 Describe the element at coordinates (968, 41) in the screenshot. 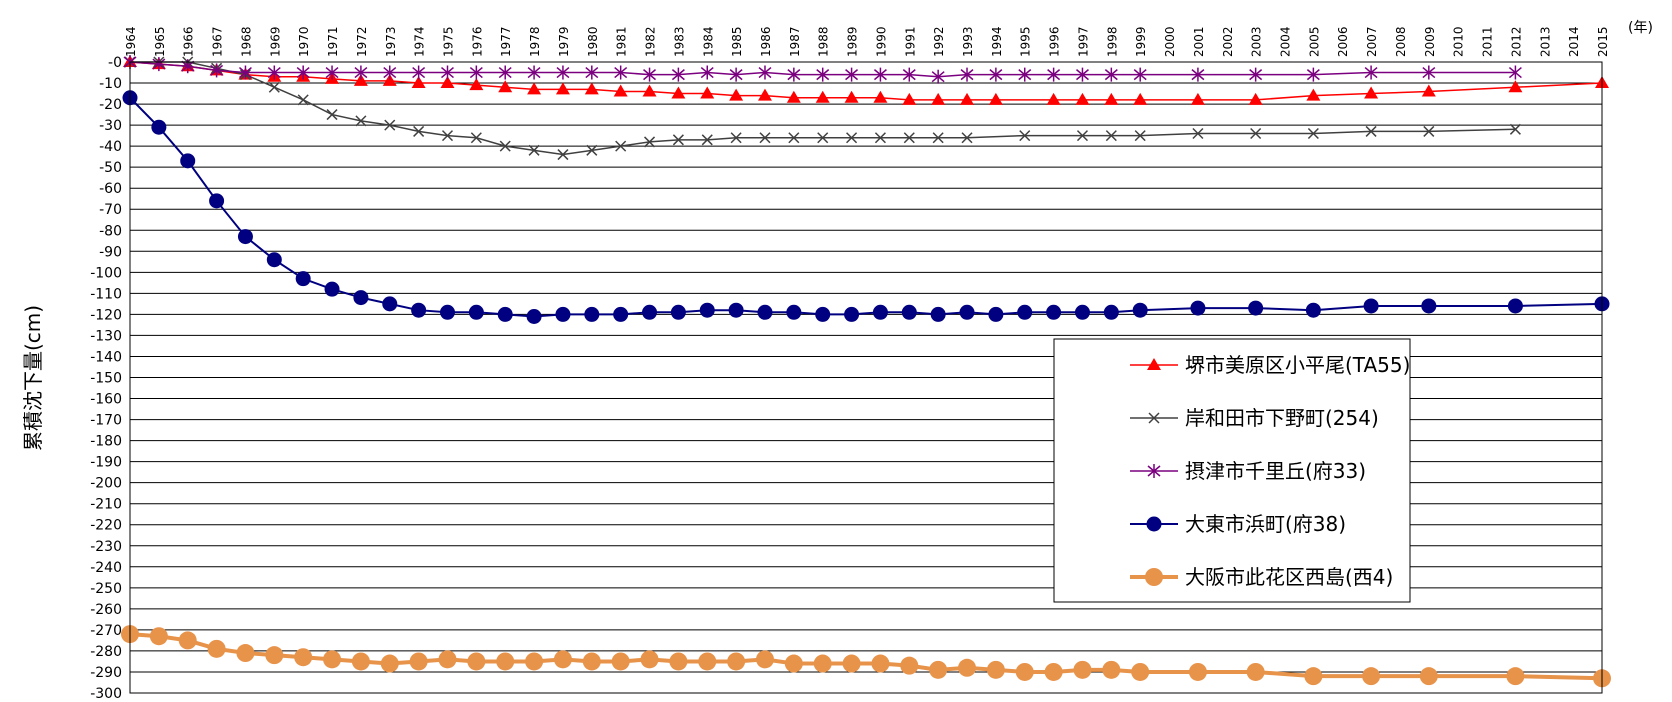

I see `x-tick-label: 1993` at that location.